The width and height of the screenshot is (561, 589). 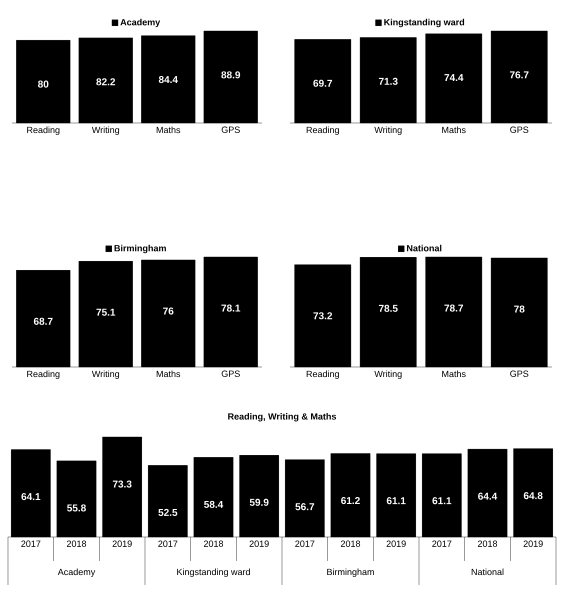 What do you see at coordinates (230, 74) in the screenshot?
I see `data-label: 88.9` at bounding box center [230, 74].